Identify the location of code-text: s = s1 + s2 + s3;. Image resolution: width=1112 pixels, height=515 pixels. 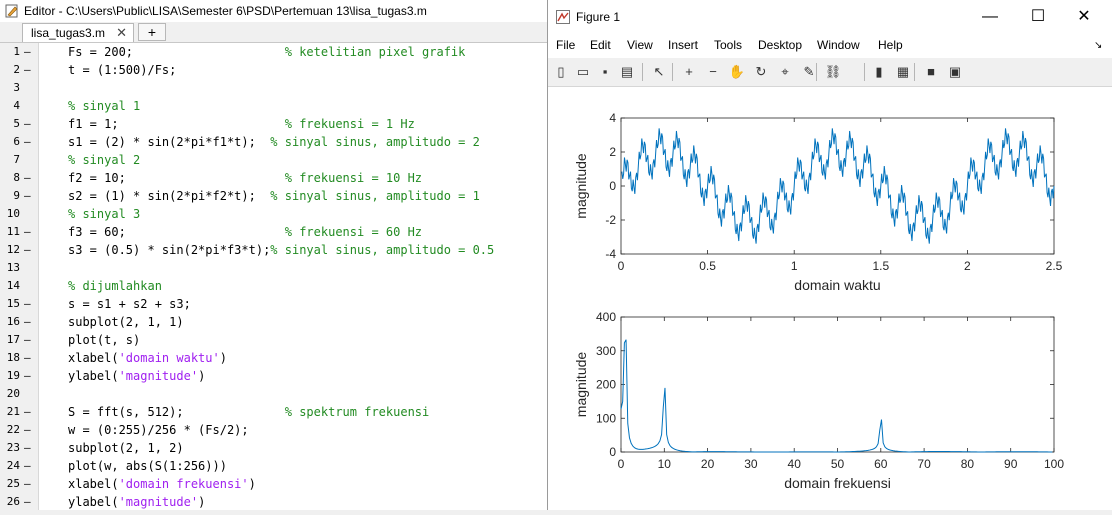
(129, 304).